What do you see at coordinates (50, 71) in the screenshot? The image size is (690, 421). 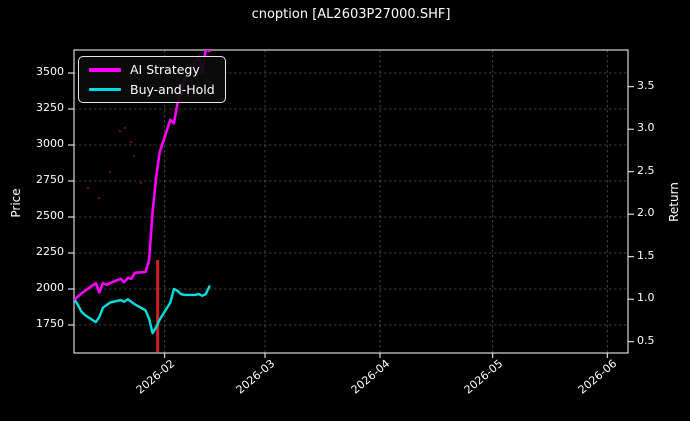 I see `price-tick-label: 3500` at bounding box center [50, 71].